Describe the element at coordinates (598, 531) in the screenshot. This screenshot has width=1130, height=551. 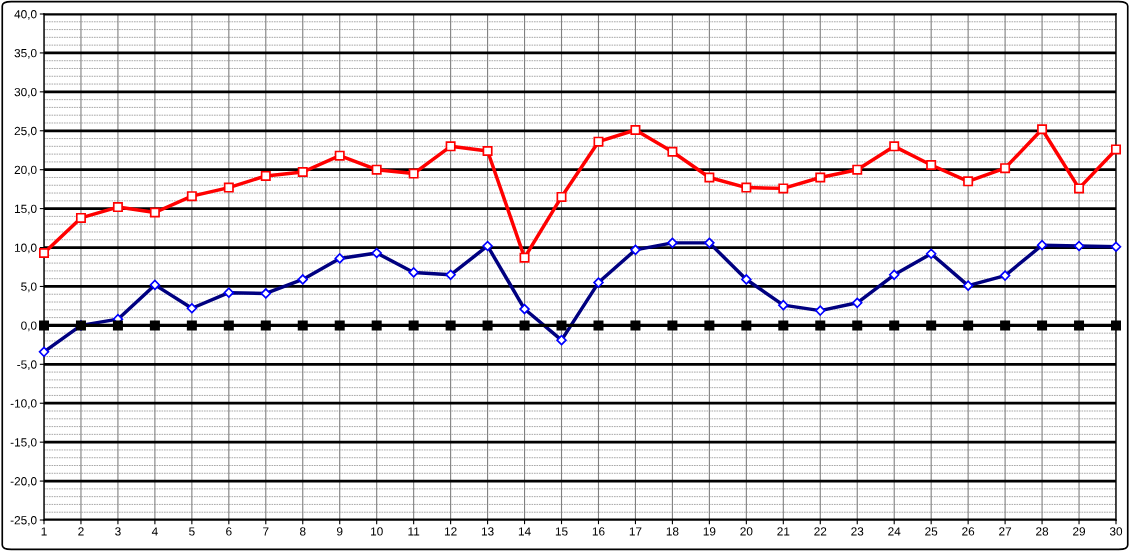
I see `x-tick-label: 16` at that location.